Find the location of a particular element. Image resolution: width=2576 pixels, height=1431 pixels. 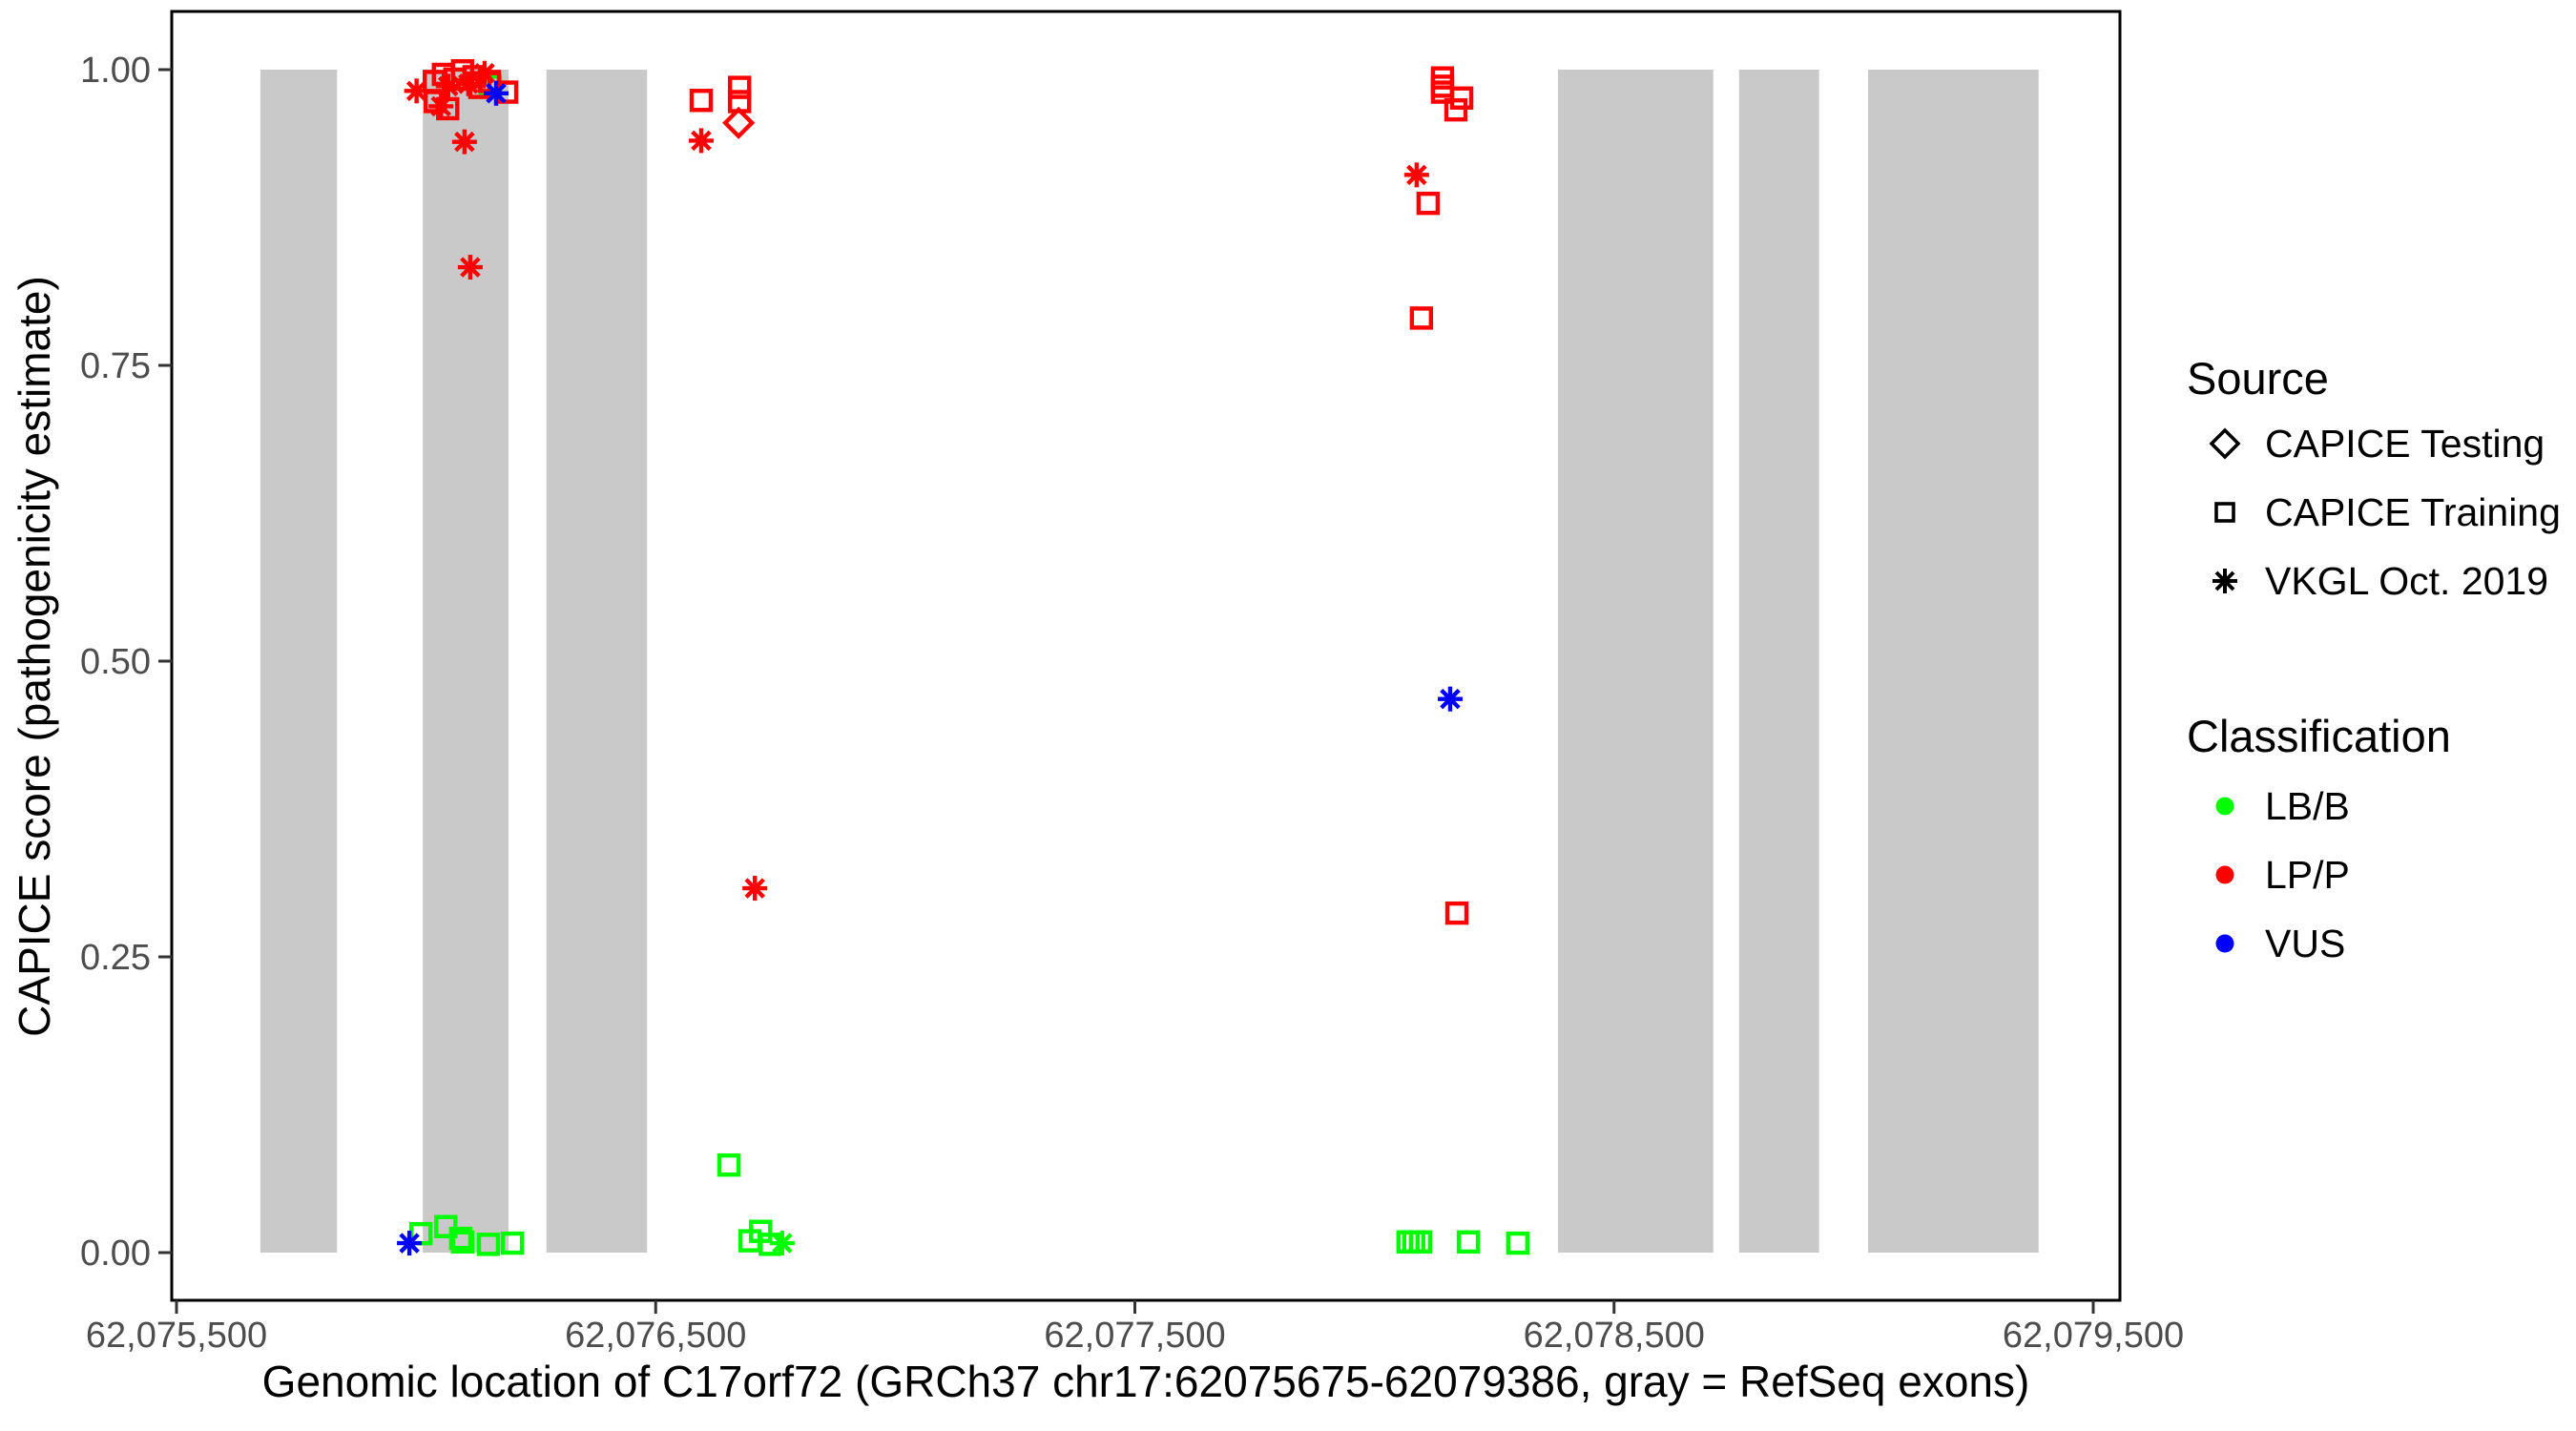

x-axis-tick-label: 62,079,500 is located at coordinates (2093, 1336).